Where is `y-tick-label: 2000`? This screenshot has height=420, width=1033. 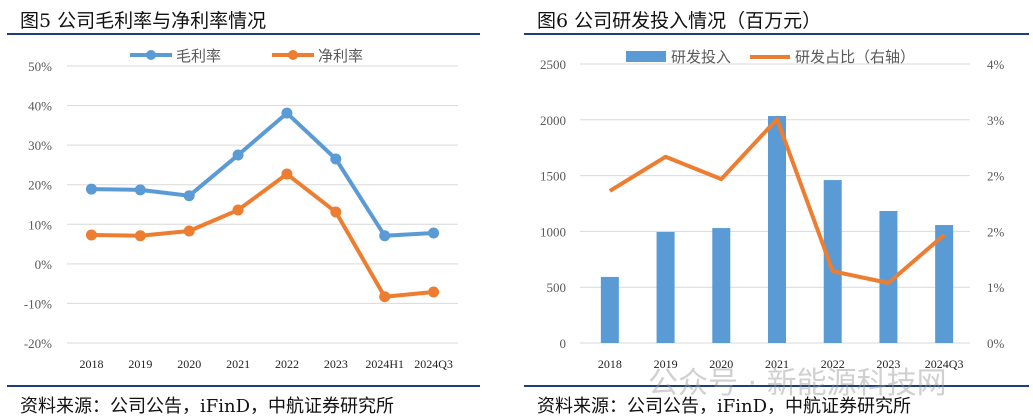 y-tick-label: 2000 is located at coordinates (553, 120).